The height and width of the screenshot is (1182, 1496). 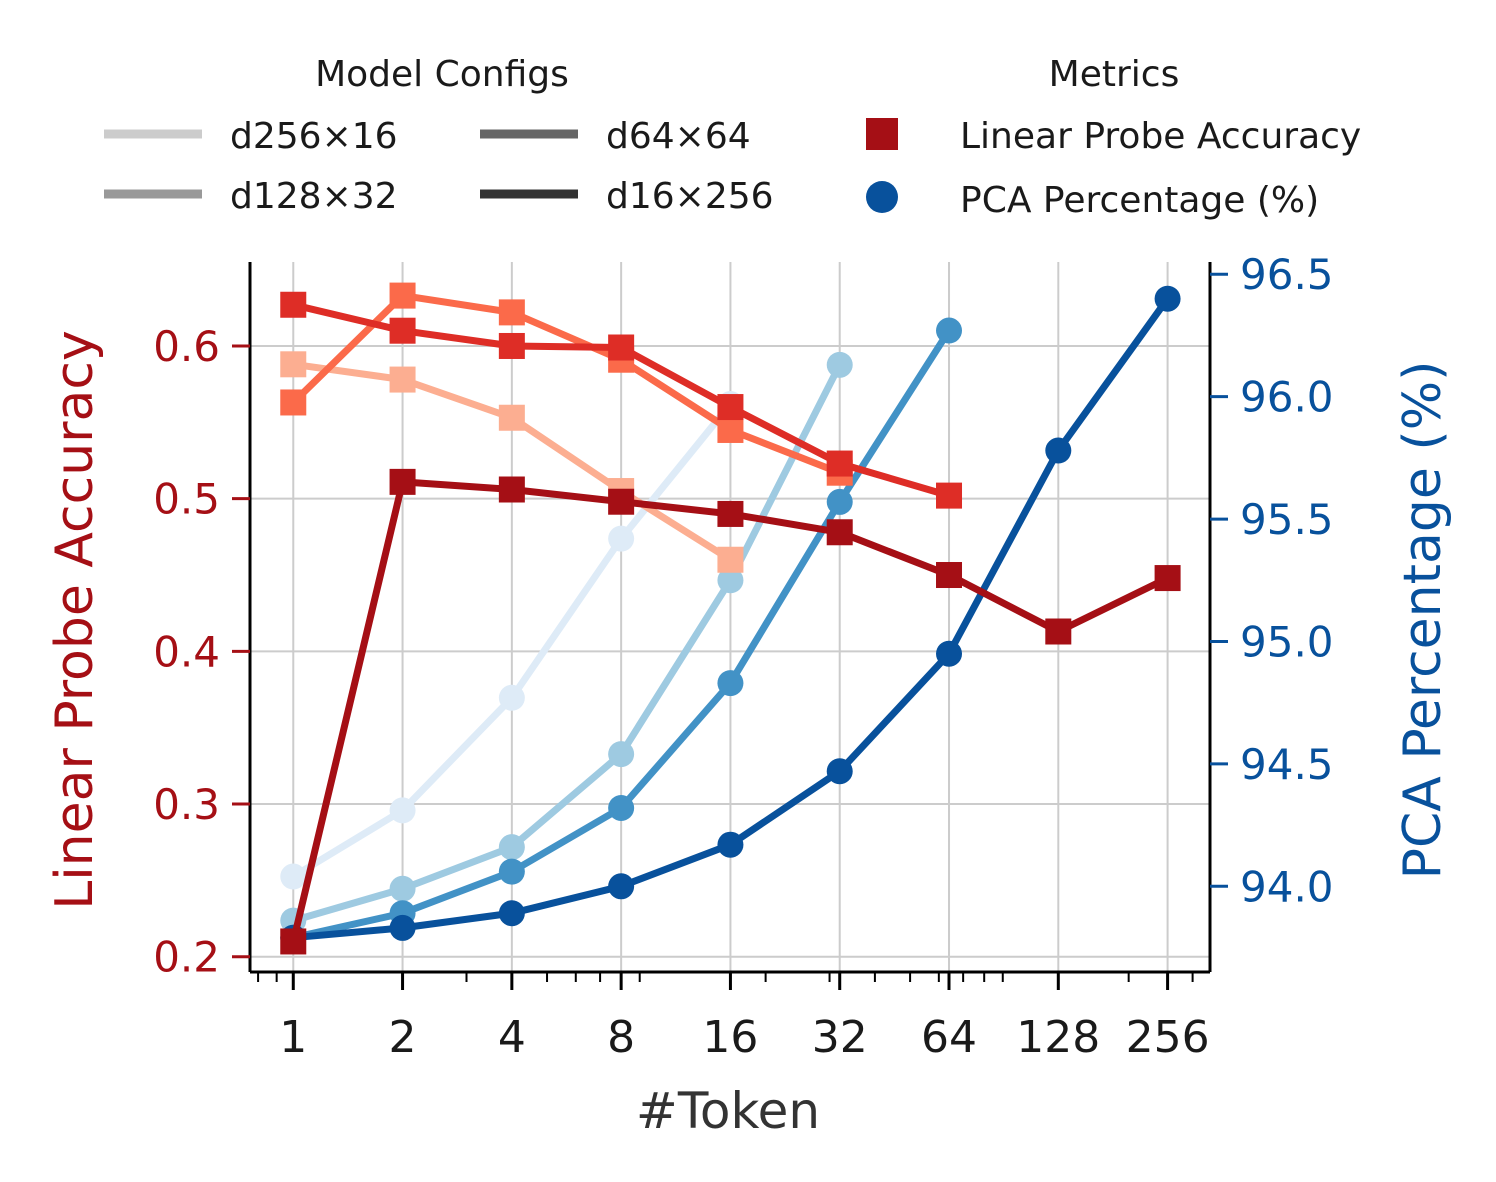 What do you see at coordinates (1167, 578) in the screenshot?
I see `accuracy-point-d16×256-x256` at bounding box center [1167, 578].